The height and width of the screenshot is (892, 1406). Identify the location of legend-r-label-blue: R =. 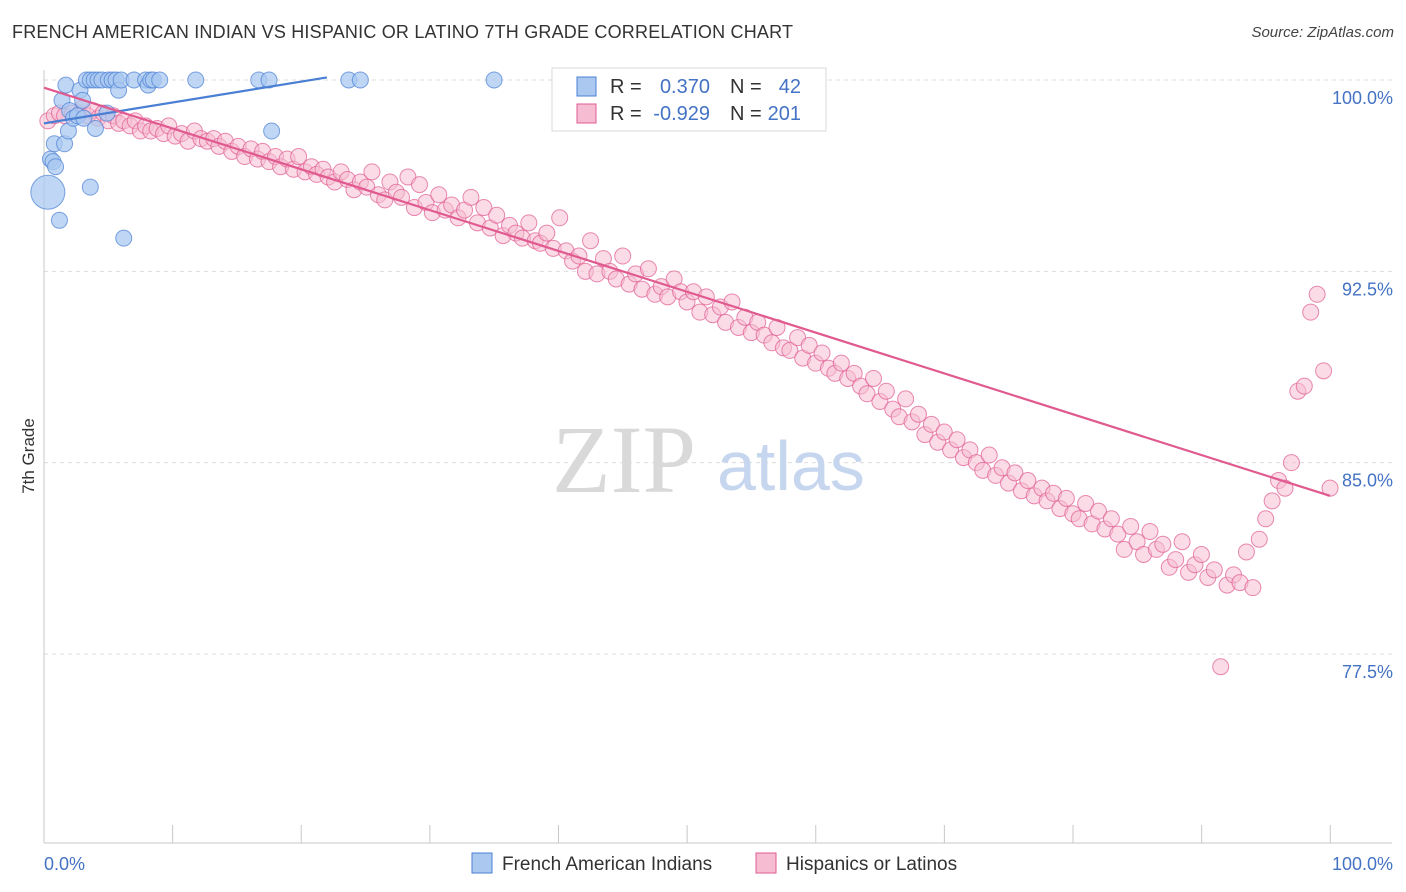
(626, 87).